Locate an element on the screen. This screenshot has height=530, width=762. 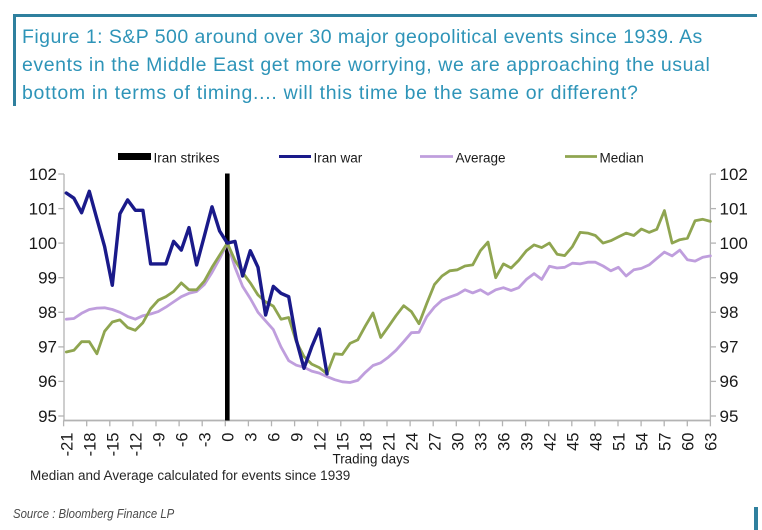
svg-text: Trading days is located at coordinates (371, 459).